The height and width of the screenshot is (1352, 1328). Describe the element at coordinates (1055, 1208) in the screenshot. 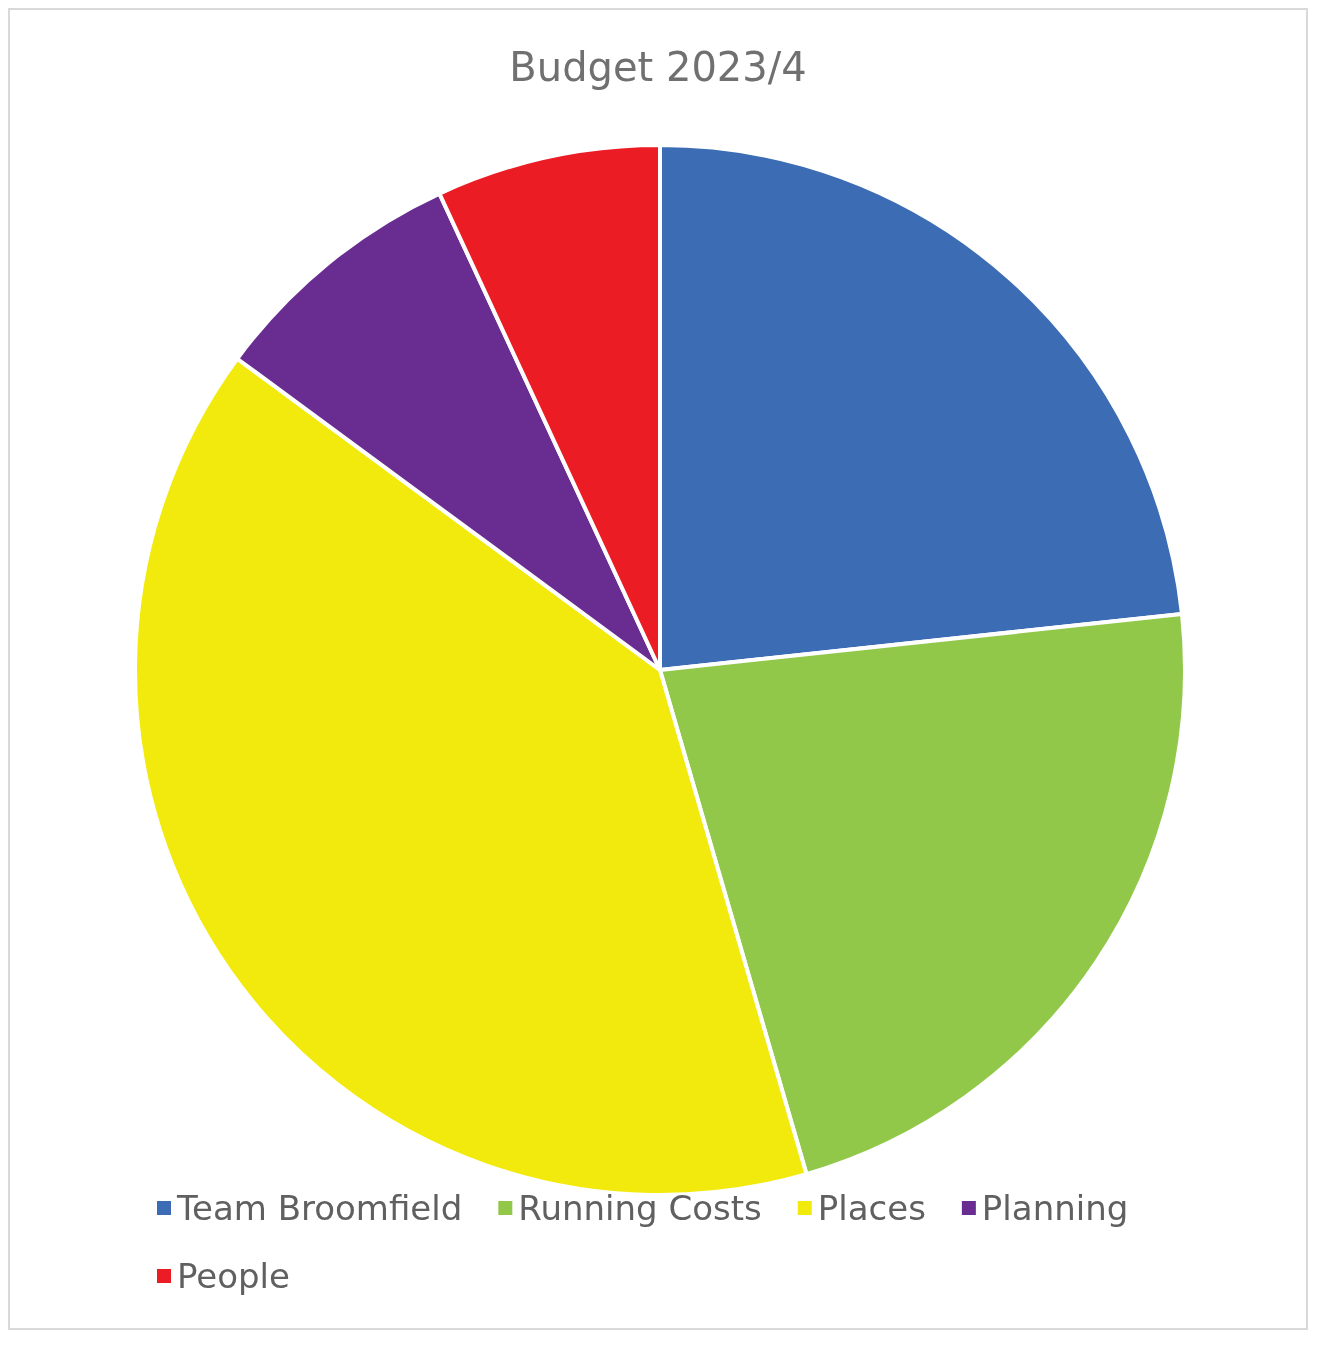

I see `legend-label: Planning` at that location.